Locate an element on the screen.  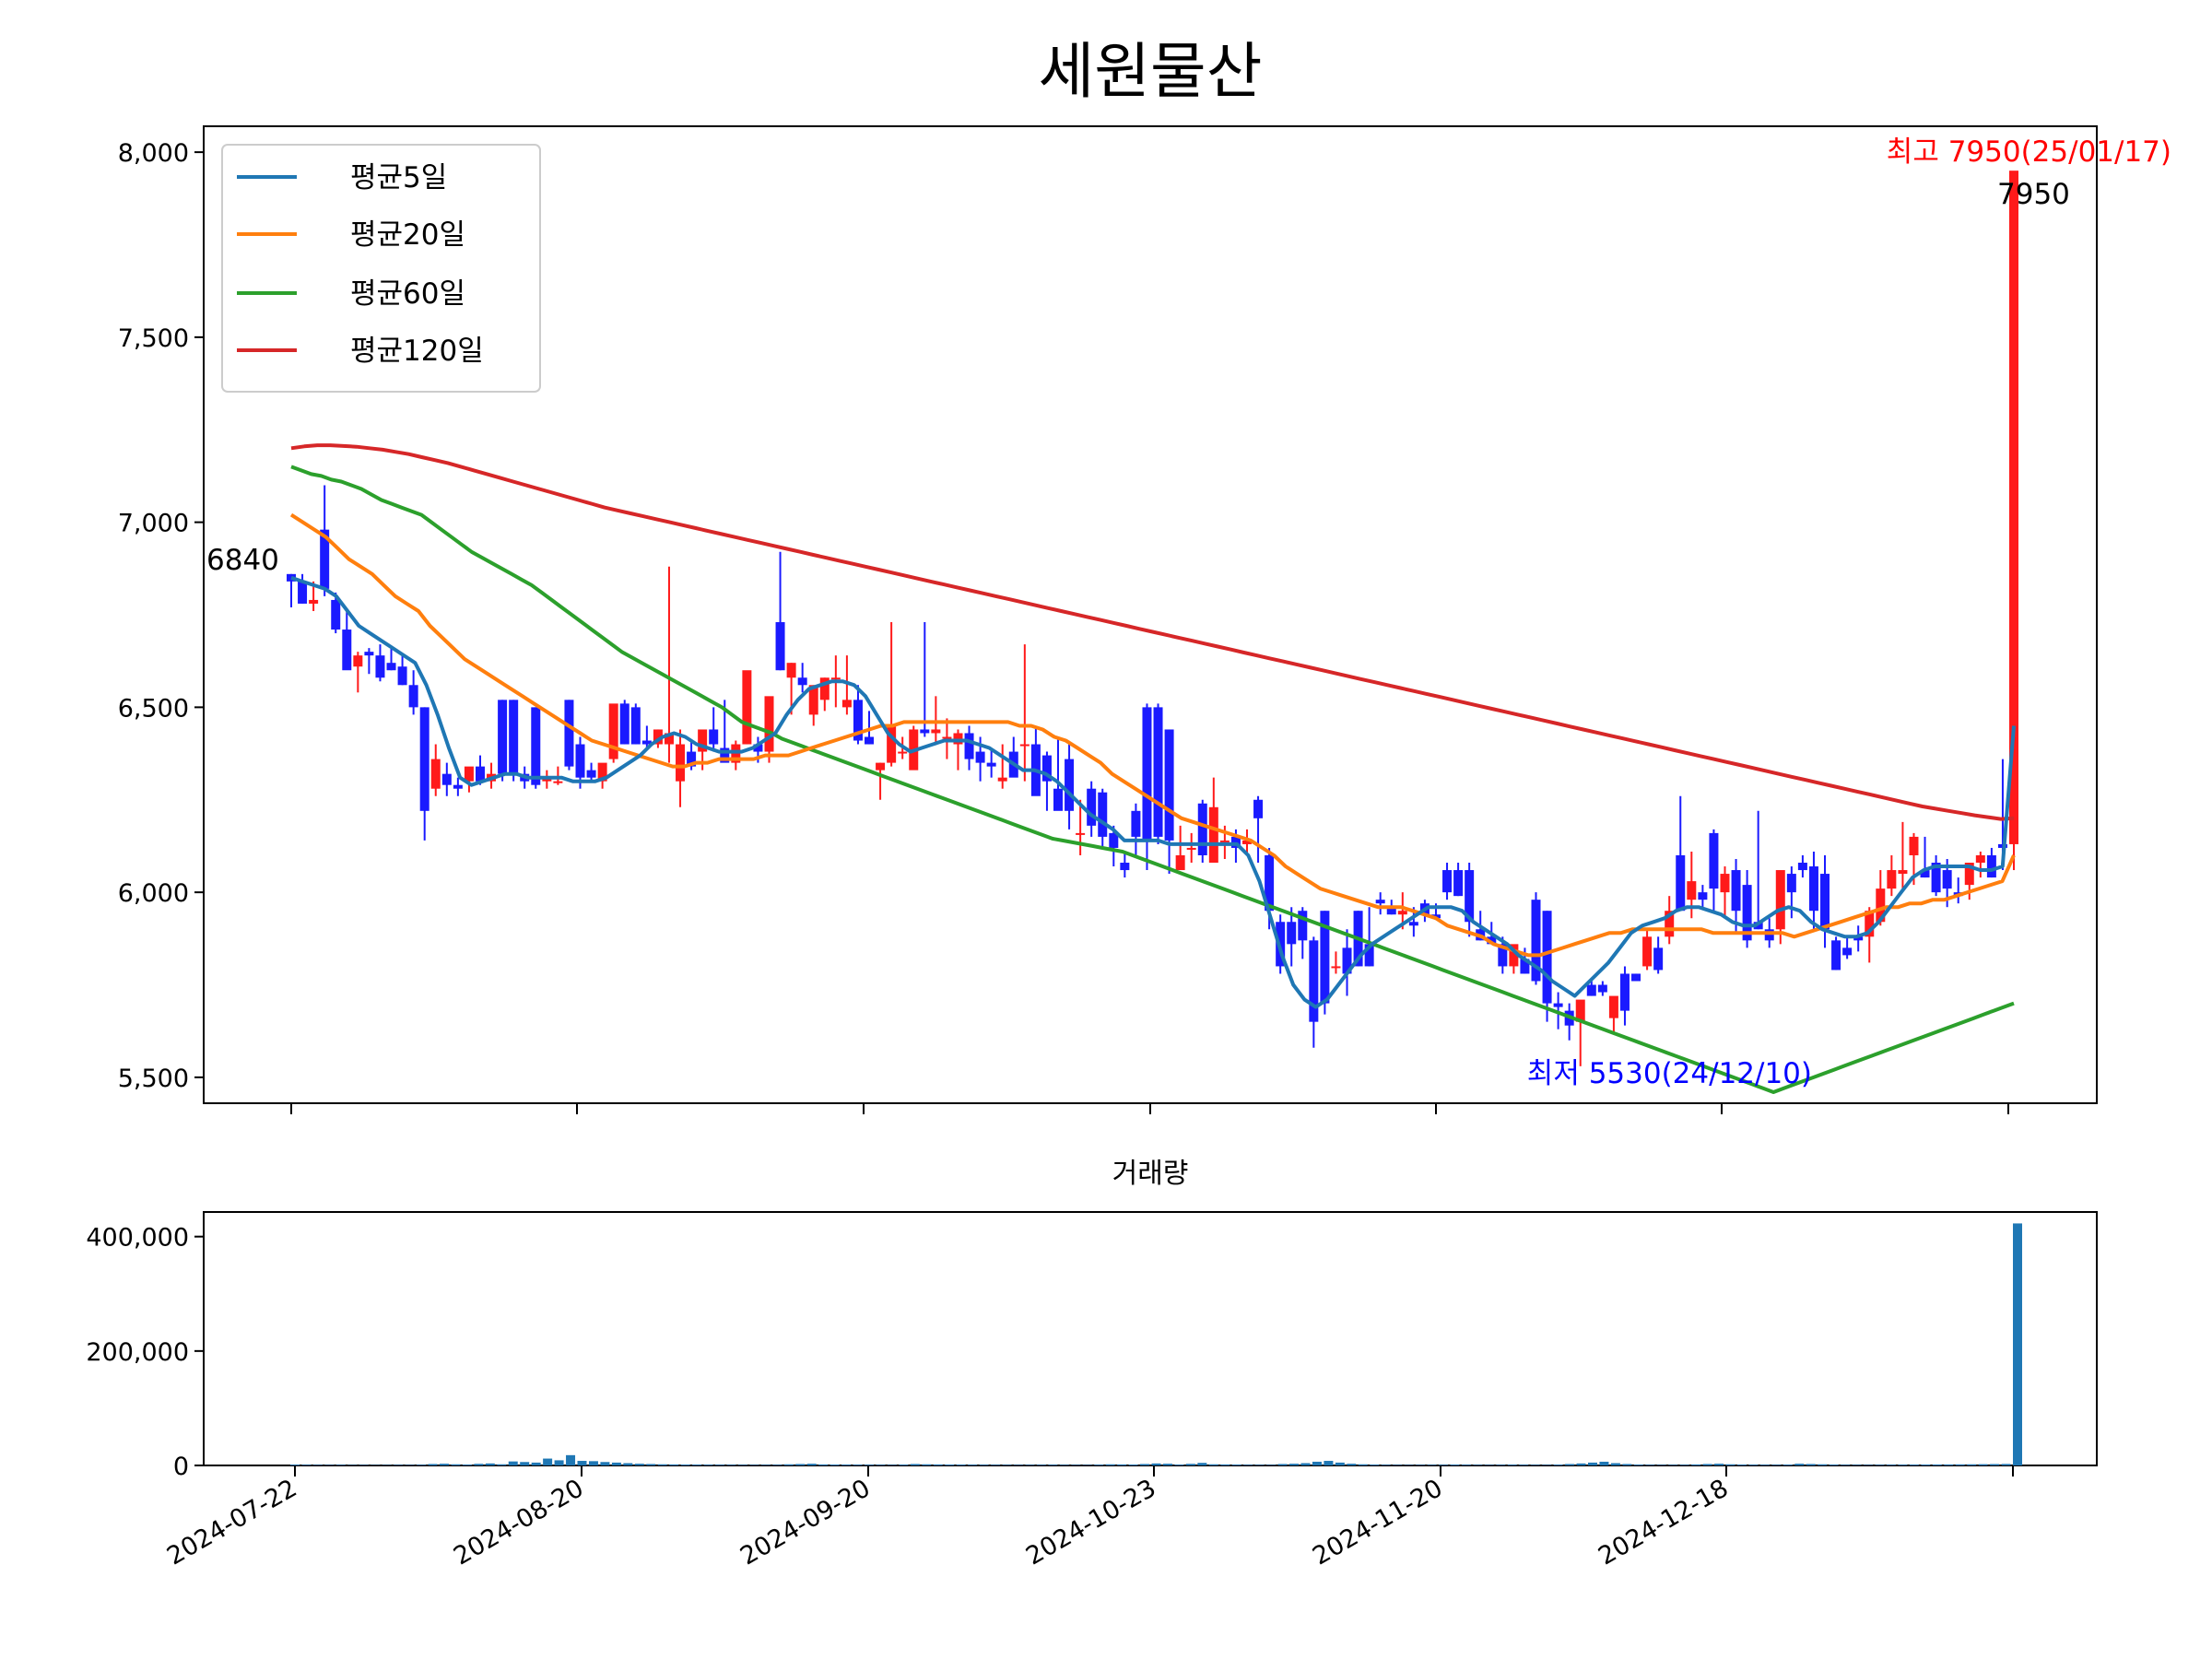
price-y-tick-label: 8,000 is located at coordinates (153, 153).